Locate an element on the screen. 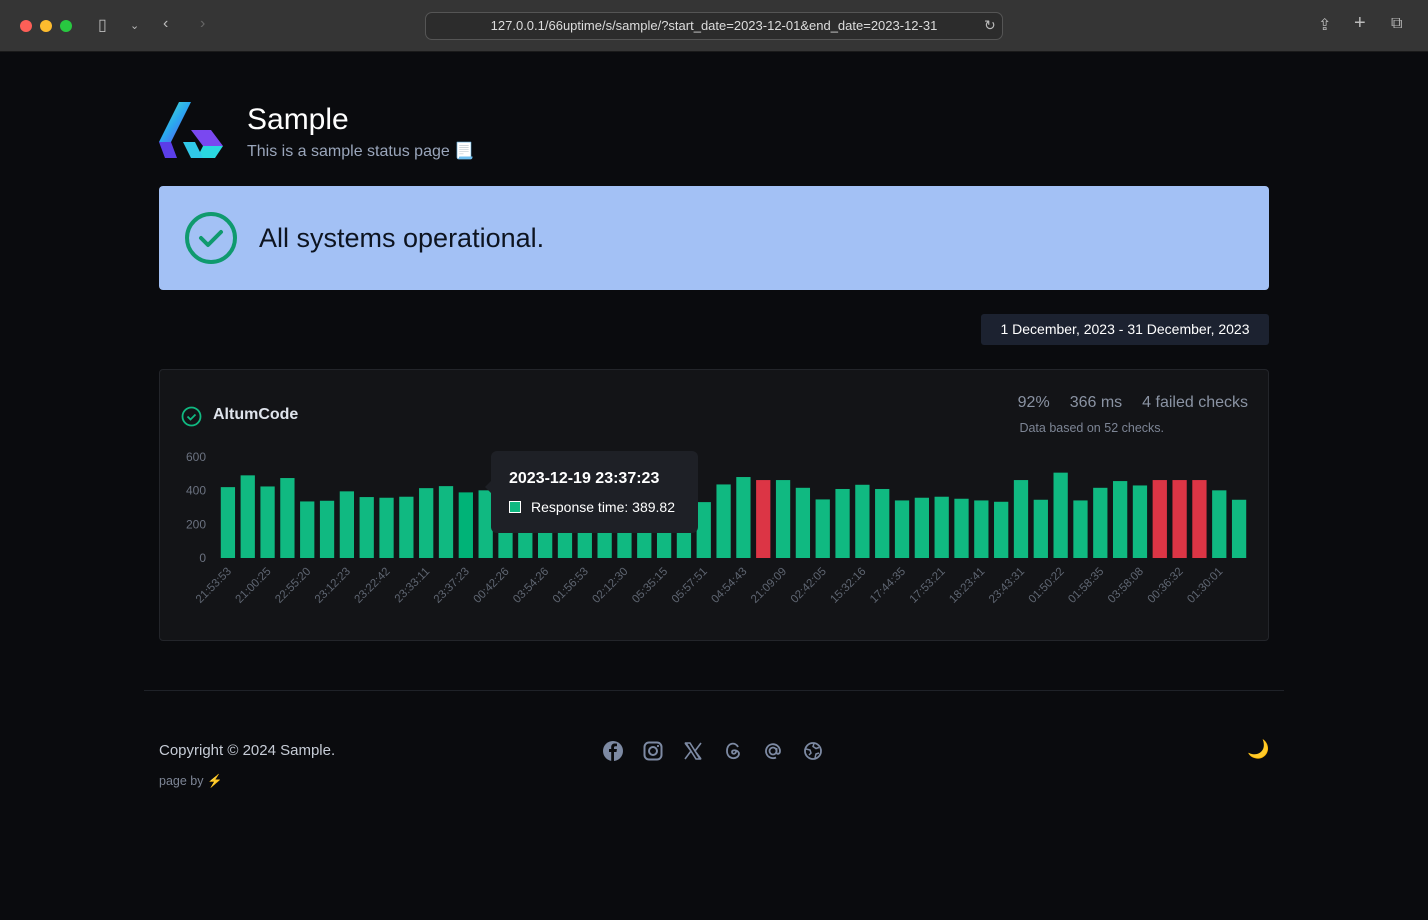  x-tick-label: 18:23:41 is located at coordinates (967, 586).